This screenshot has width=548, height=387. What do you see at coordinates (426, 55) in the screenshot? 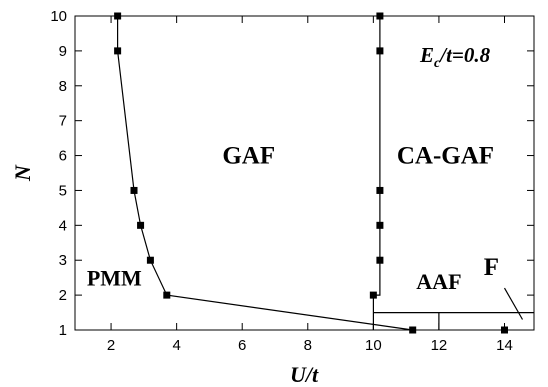
I see `parameter-label-main: E` at bounding box center [426, 55].